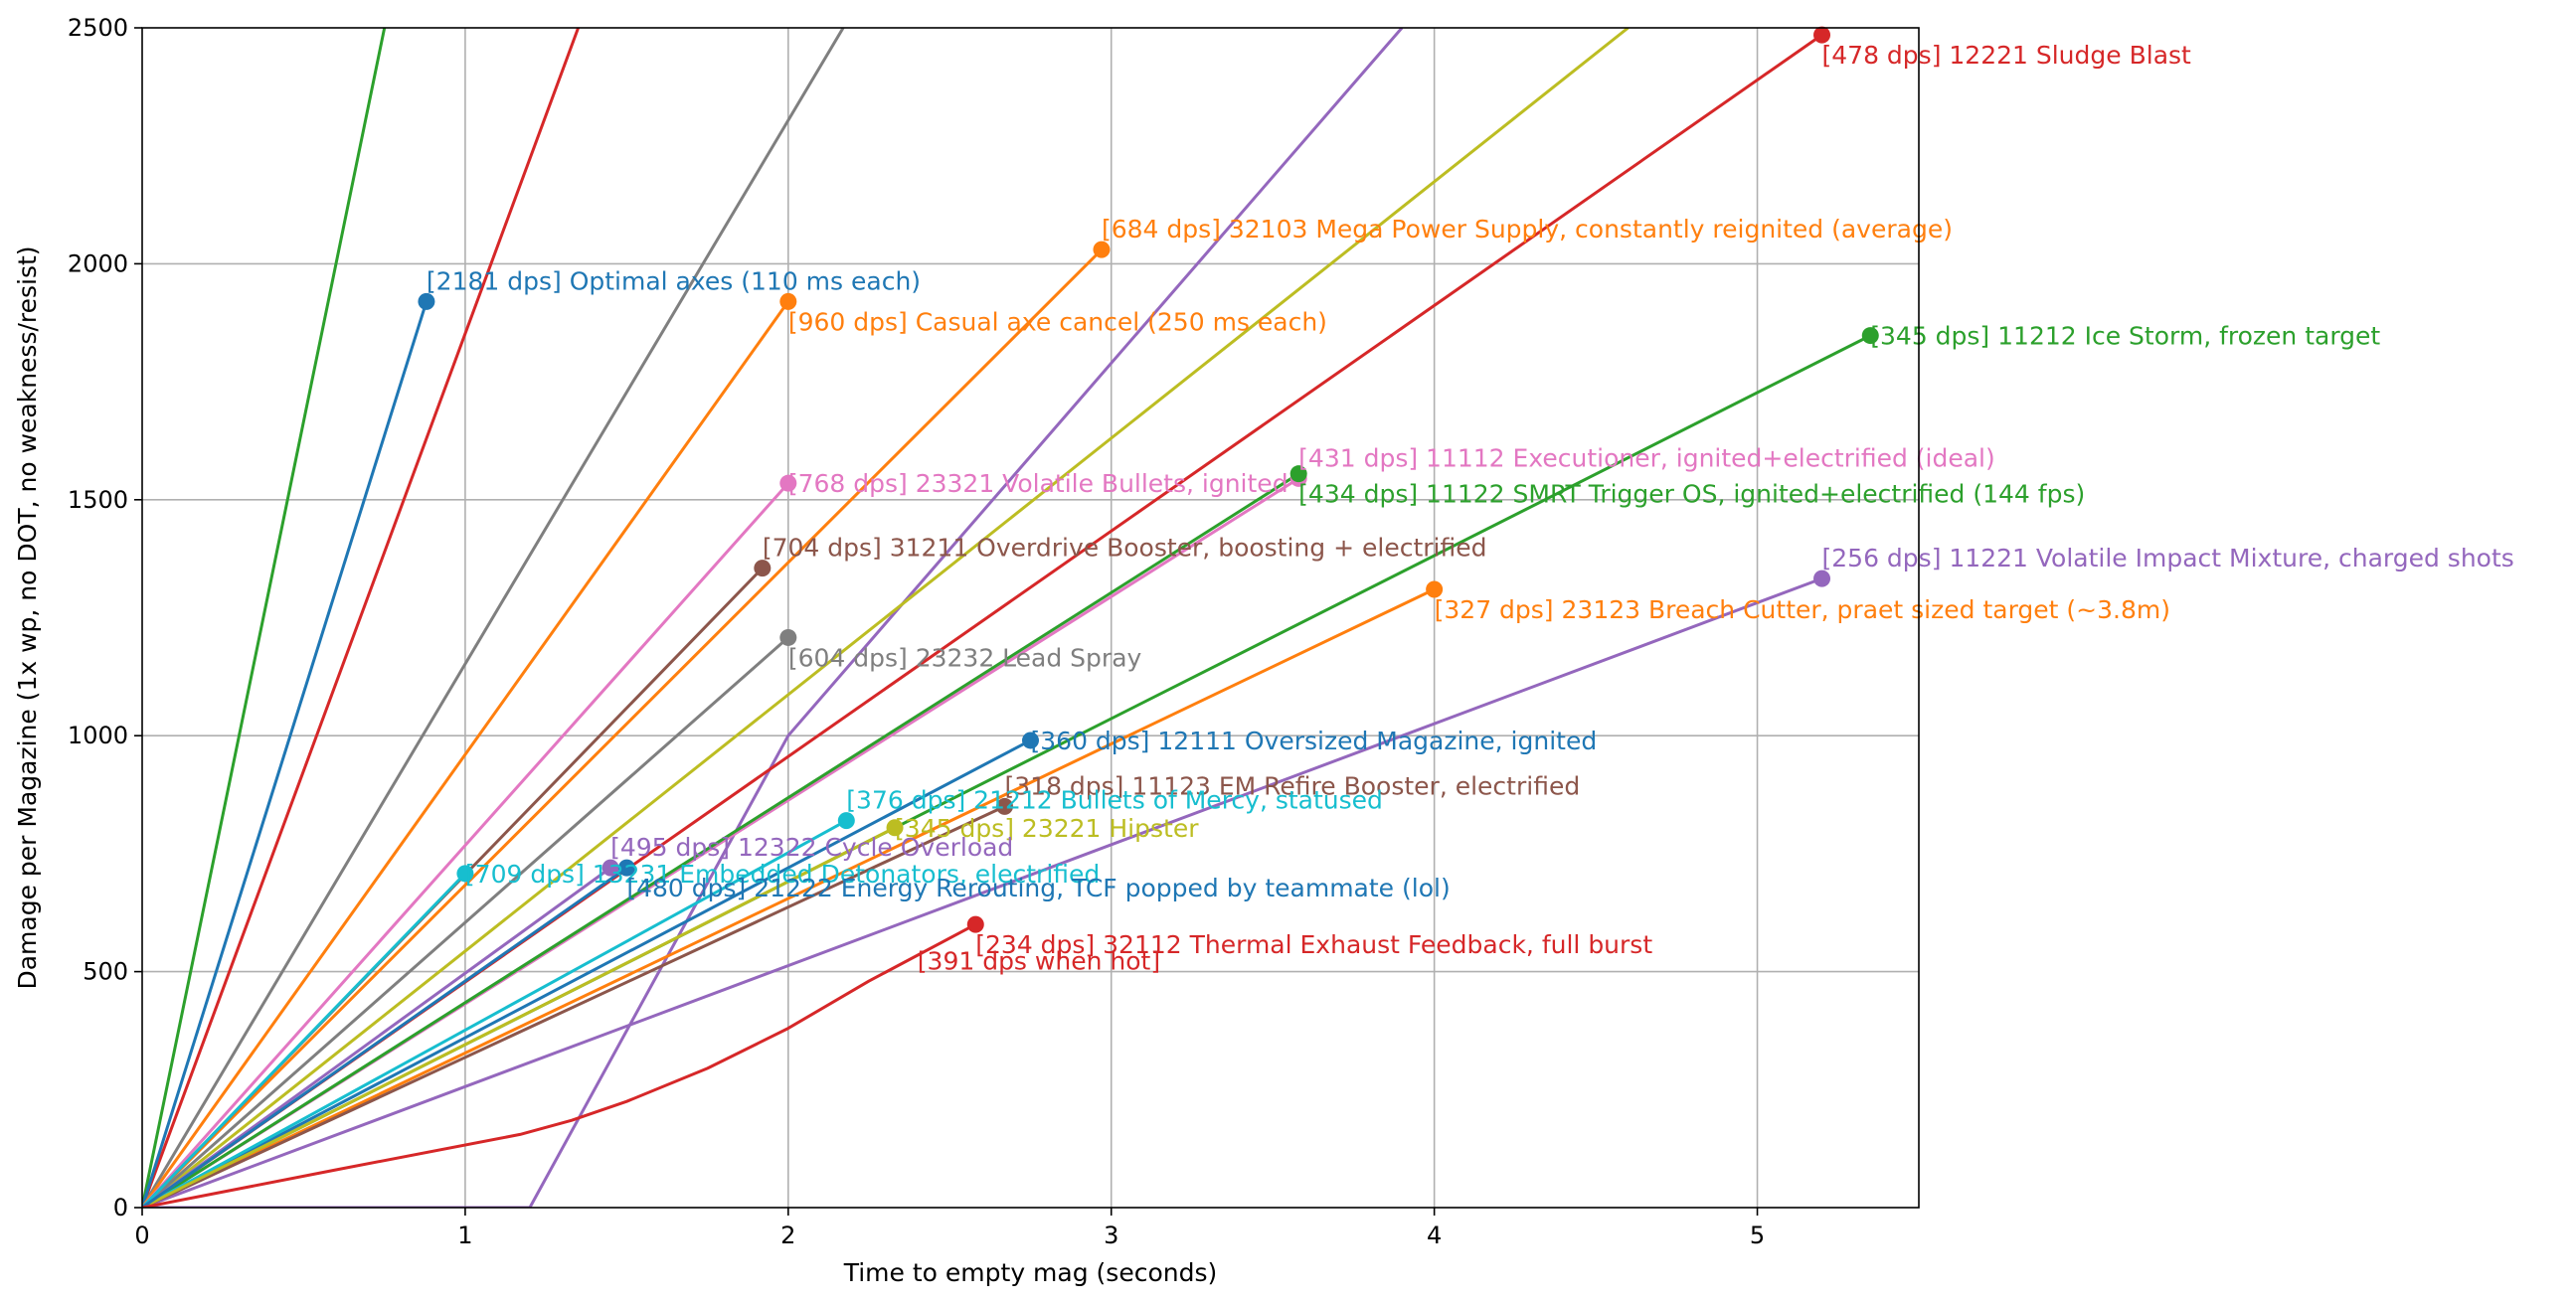 The image size is (2576, 1304). Describe the element at coordinates (674, 280) in the screenshot. I see `data-label-5: [2181 dps] Optimal axes (110 ms each)` at that location.